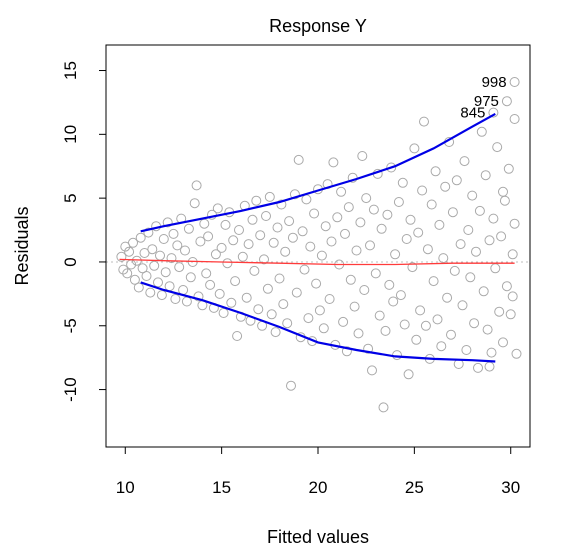  Describe the element at coordinates (22, 245) in the screenshot. I see `y-axis-label: Residuals` at that location.